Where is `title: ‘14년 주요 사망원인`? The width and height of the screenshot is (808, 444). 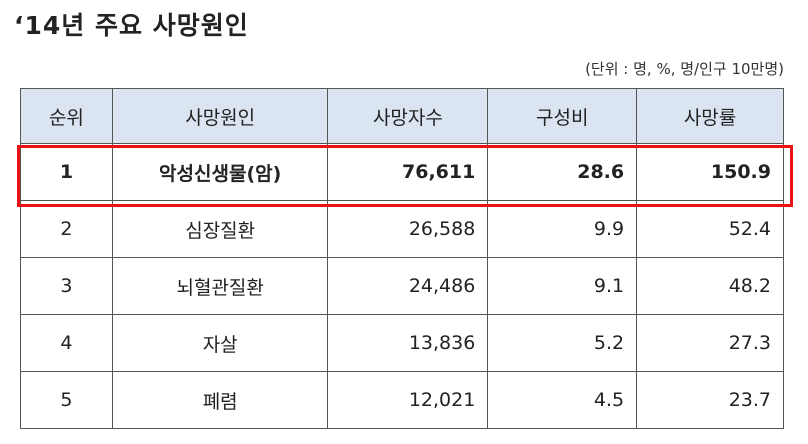 title: ‘14년 주요 사망원인 is located at coordinates (131, 25).